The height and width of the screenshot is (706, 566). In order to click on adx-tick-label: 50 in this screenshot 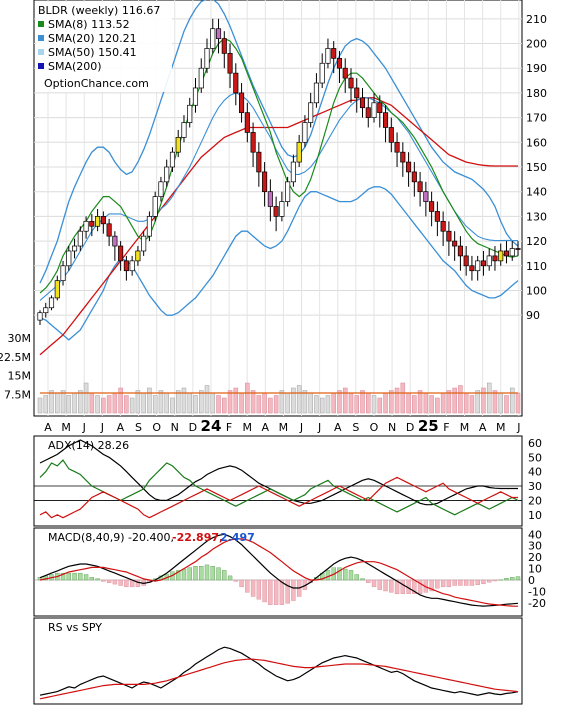, I will do `click(535, 457)`.